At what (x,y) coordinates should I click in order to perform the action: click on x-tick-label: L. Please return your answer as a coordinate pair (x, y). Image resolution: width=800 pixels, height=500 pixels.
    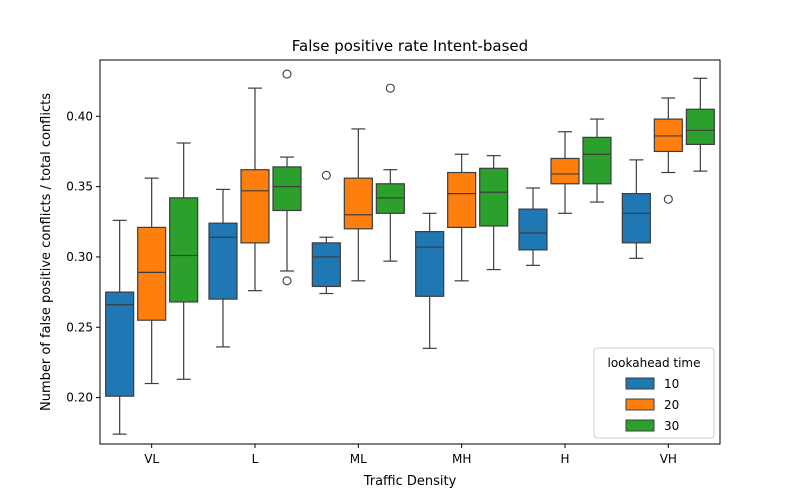
    Looking at the image, I should click on (255, 459).